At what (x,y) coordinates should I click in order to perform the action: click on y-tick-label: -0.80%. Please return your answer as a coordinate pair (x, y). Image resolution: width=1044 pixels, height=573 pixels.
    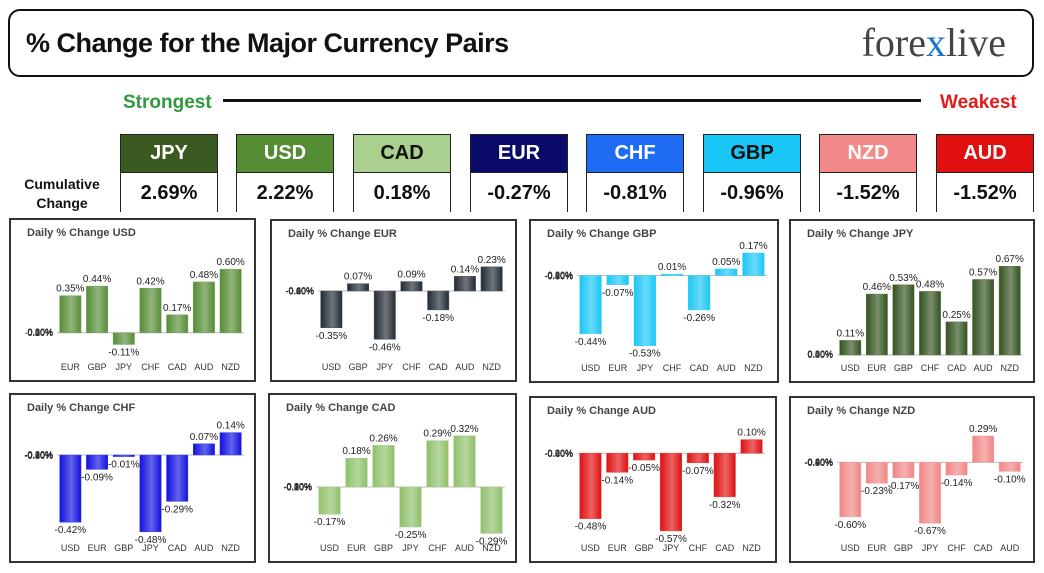
    Looking at the image, I should click on (818, 463).